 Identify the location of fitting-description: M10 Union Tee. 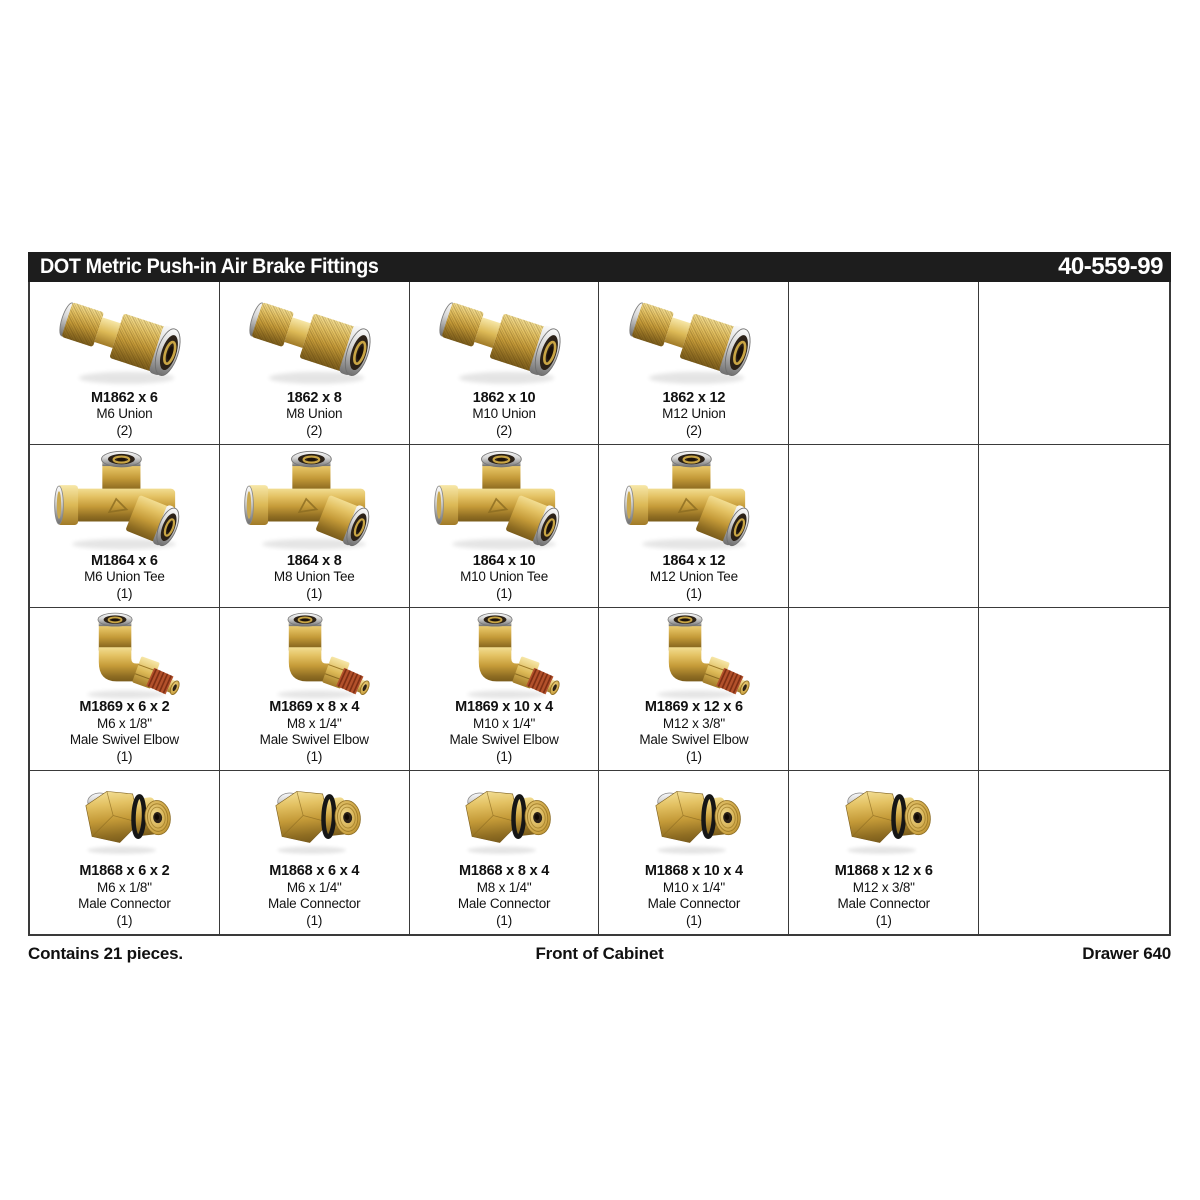
(504, 576).